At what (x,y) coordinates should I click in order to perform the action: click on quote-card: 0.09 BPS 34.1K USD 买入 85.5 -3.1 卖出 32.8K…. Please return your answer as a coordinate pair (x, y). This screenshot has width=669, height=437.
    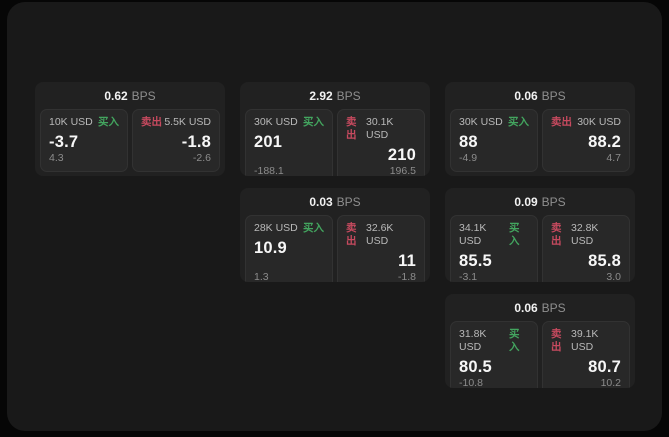
    Looking at the image, I should click on (540, 235).